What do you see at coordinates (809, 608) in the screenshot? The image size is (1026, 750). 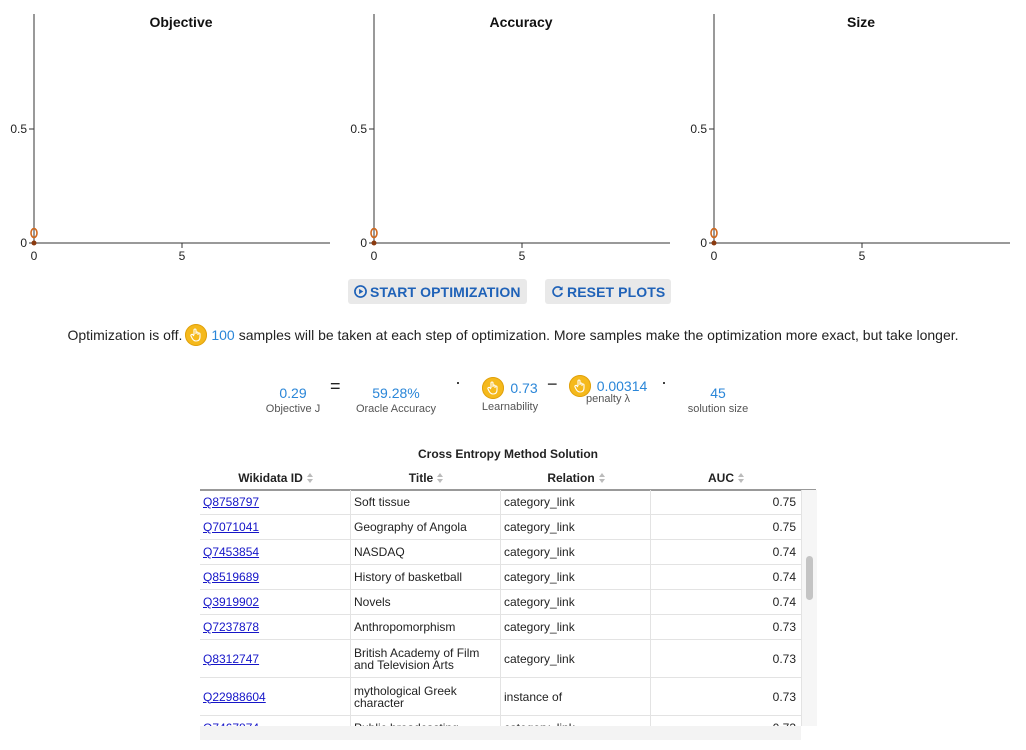 I see `table-scrollbar` at bounding box center [809, 608].